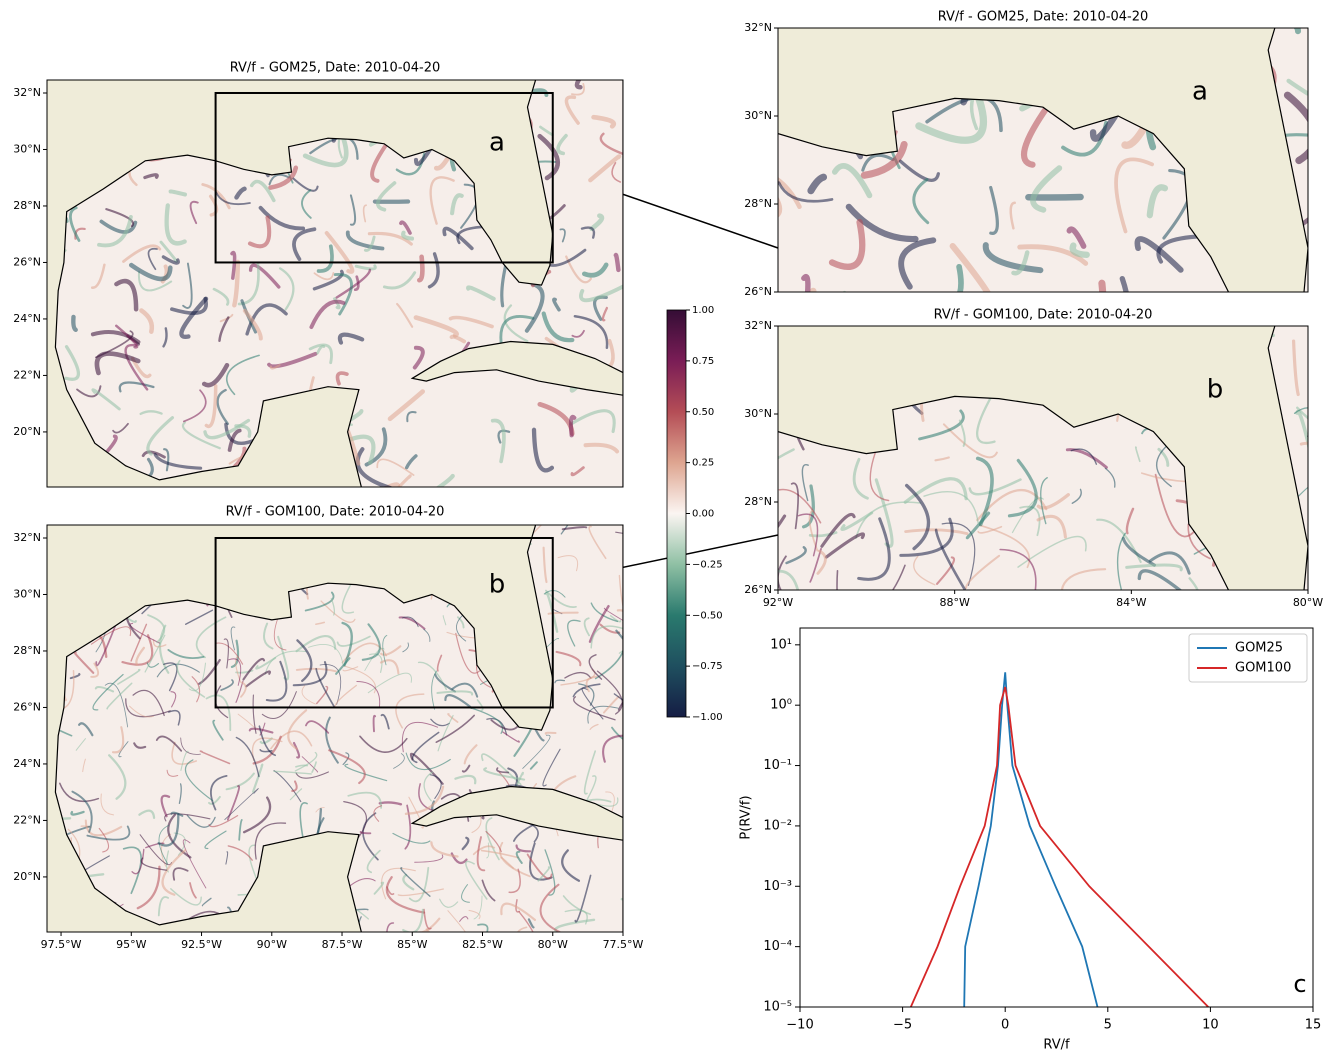 This screenshot has height=1052, width=1332. I want to click on cuba, so click(516, 368).